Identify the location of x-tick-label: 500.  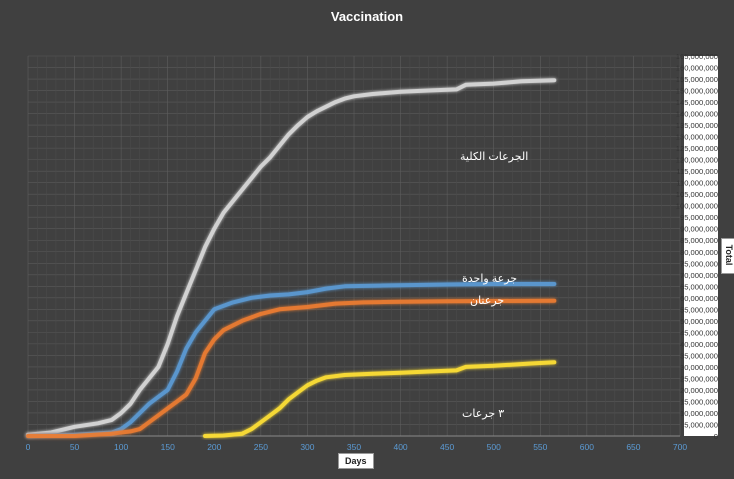
(494, 447).